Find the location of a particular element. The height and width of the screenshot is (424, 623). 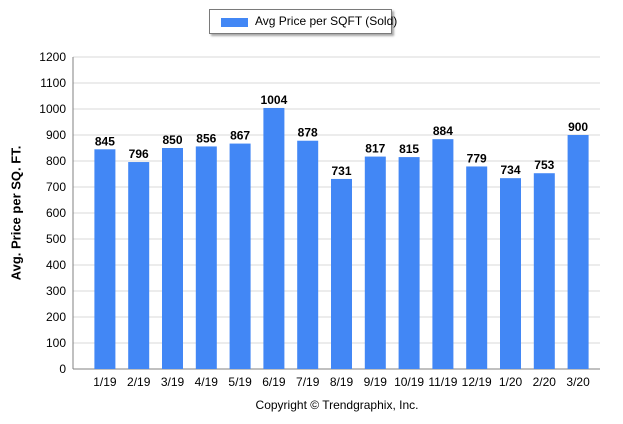

data-label: 731 is located at coordinates (341, 171).